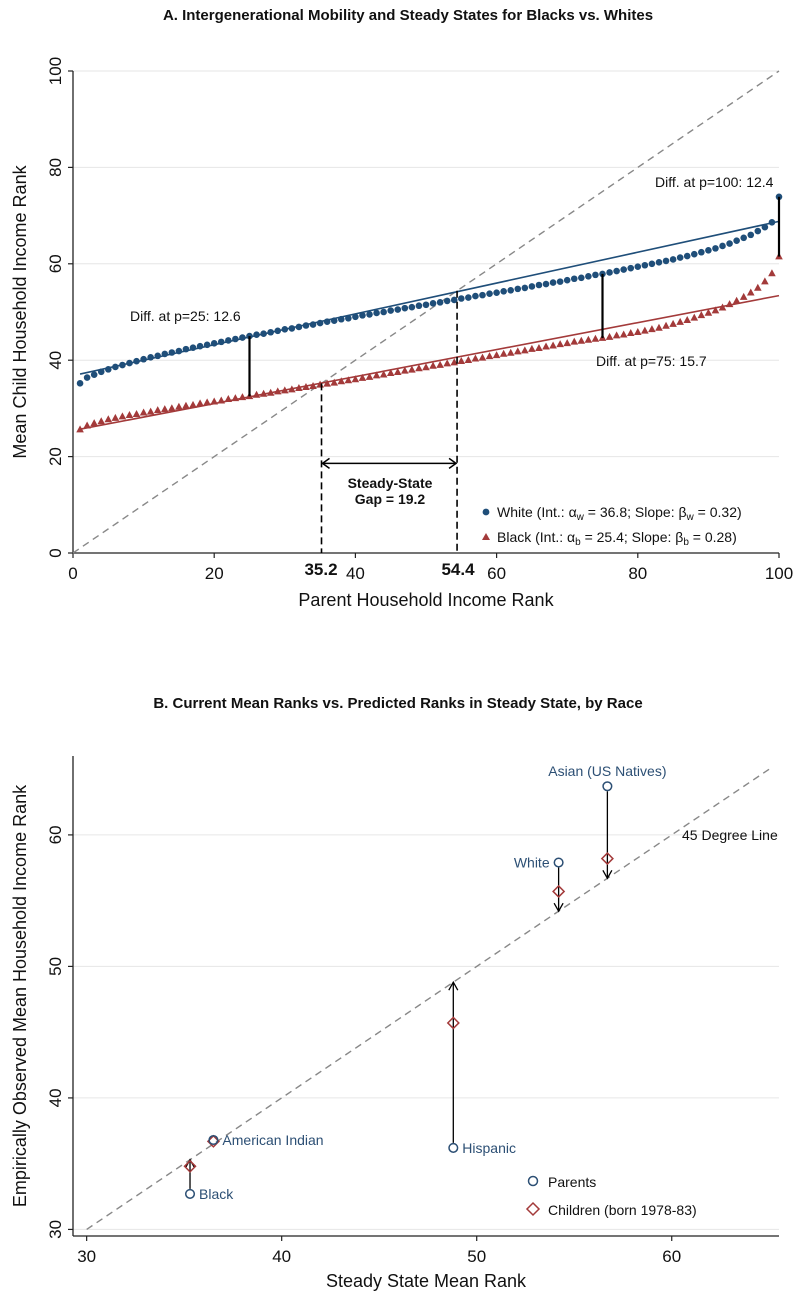 Image resolution: width=798 pixels, height=1299 pixels. What do you see at coordinates (476, 1256) in the screenshot?
I see `chart-b-x-tick-label: 50` at bounding box center [476, 1256].